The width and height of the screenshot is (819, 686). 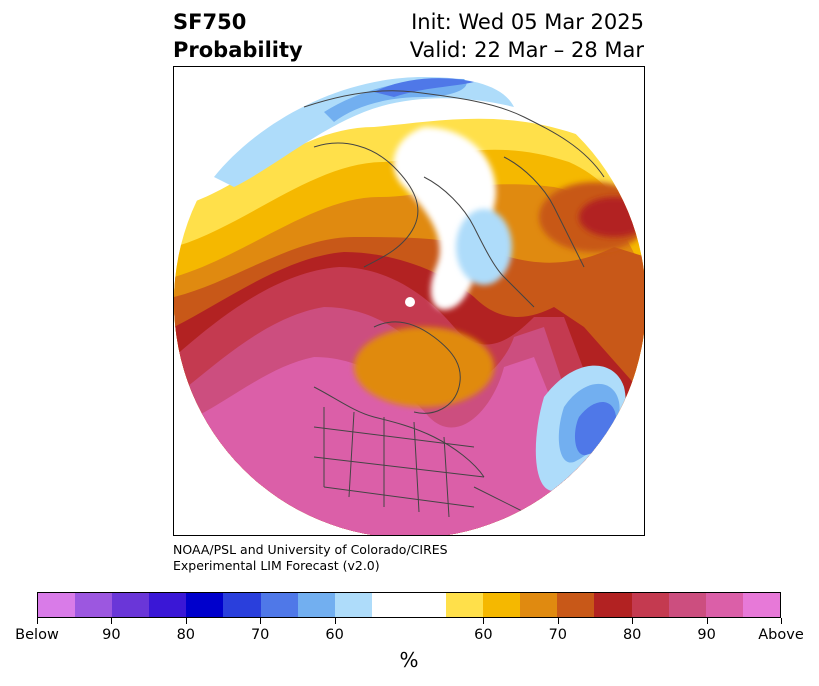 I want to click on colorbar-unit: %, so click(x=409, y=660).